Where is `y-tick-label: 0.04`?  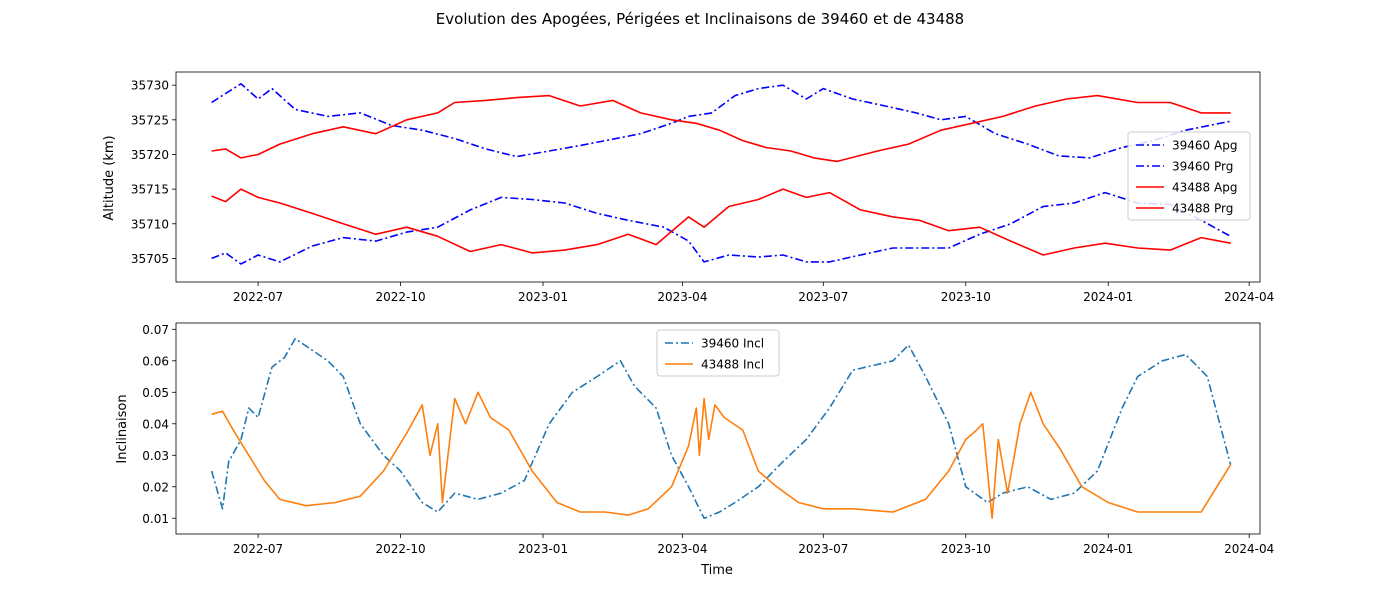 y-tick-label: 0.04 is located at coordinates (155, 424).